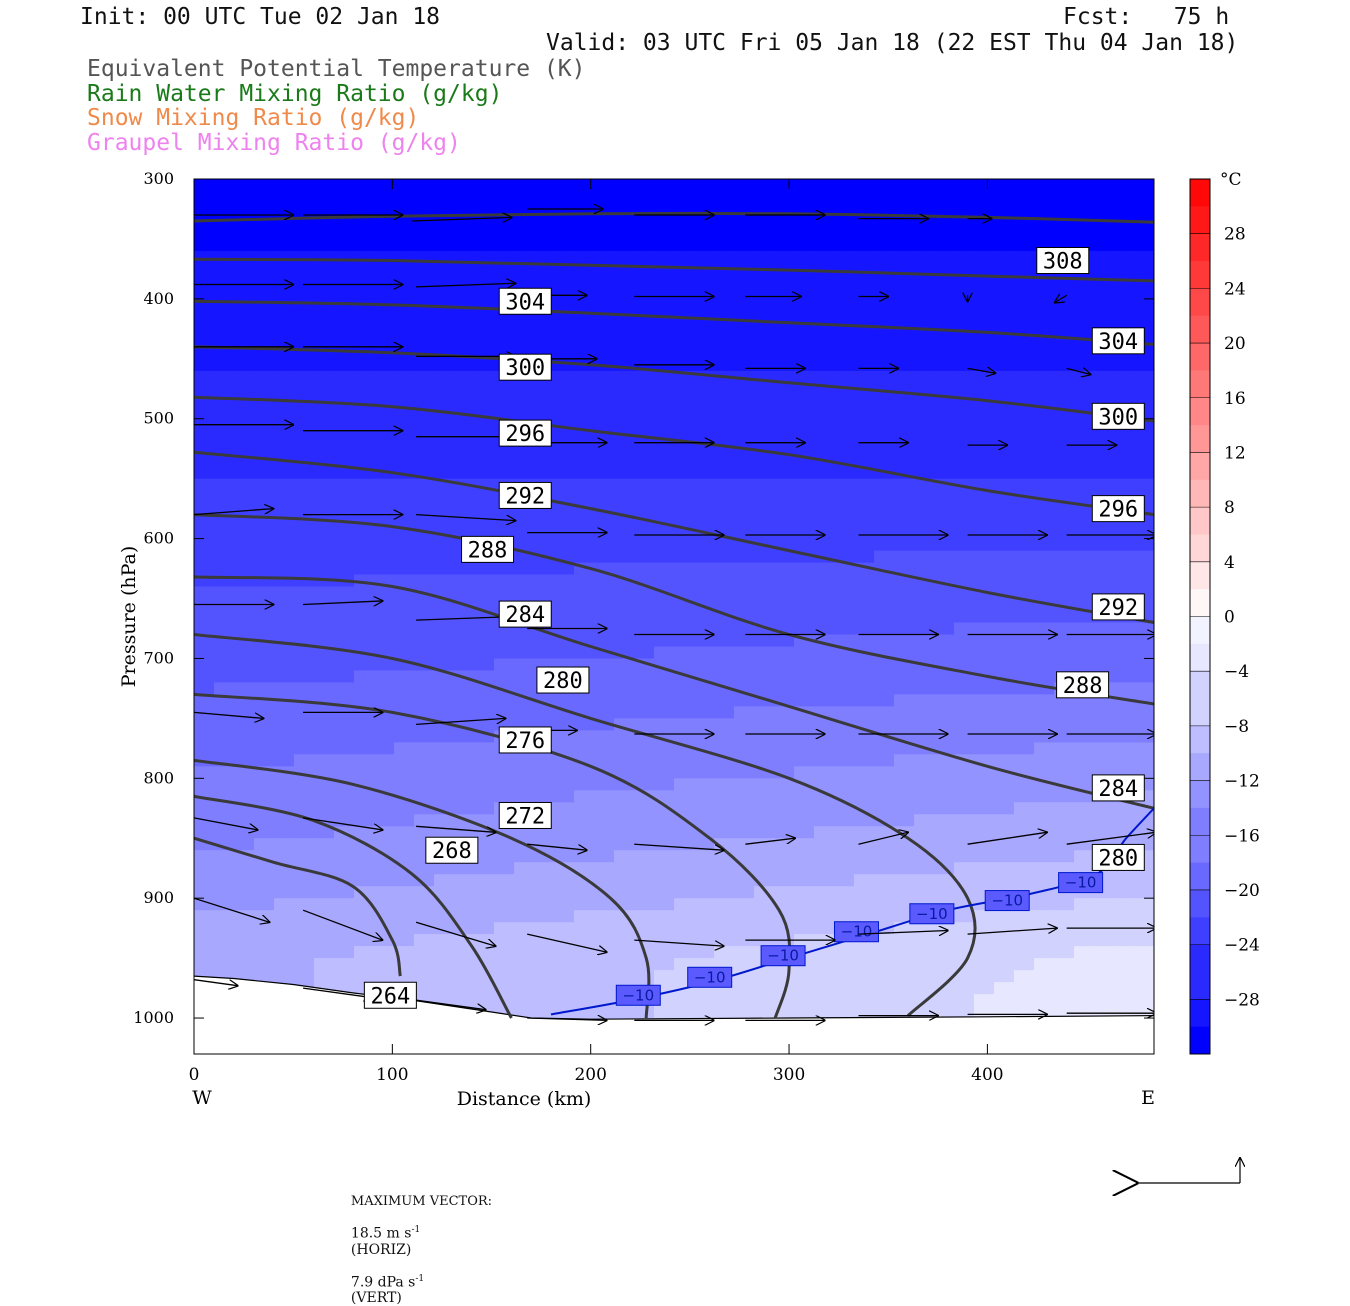 The height and width of the screenshot is (1306, 1350). Describe the element at coordinates (1118, 607) in the screenshot. I see `contour-label-box` at that location.